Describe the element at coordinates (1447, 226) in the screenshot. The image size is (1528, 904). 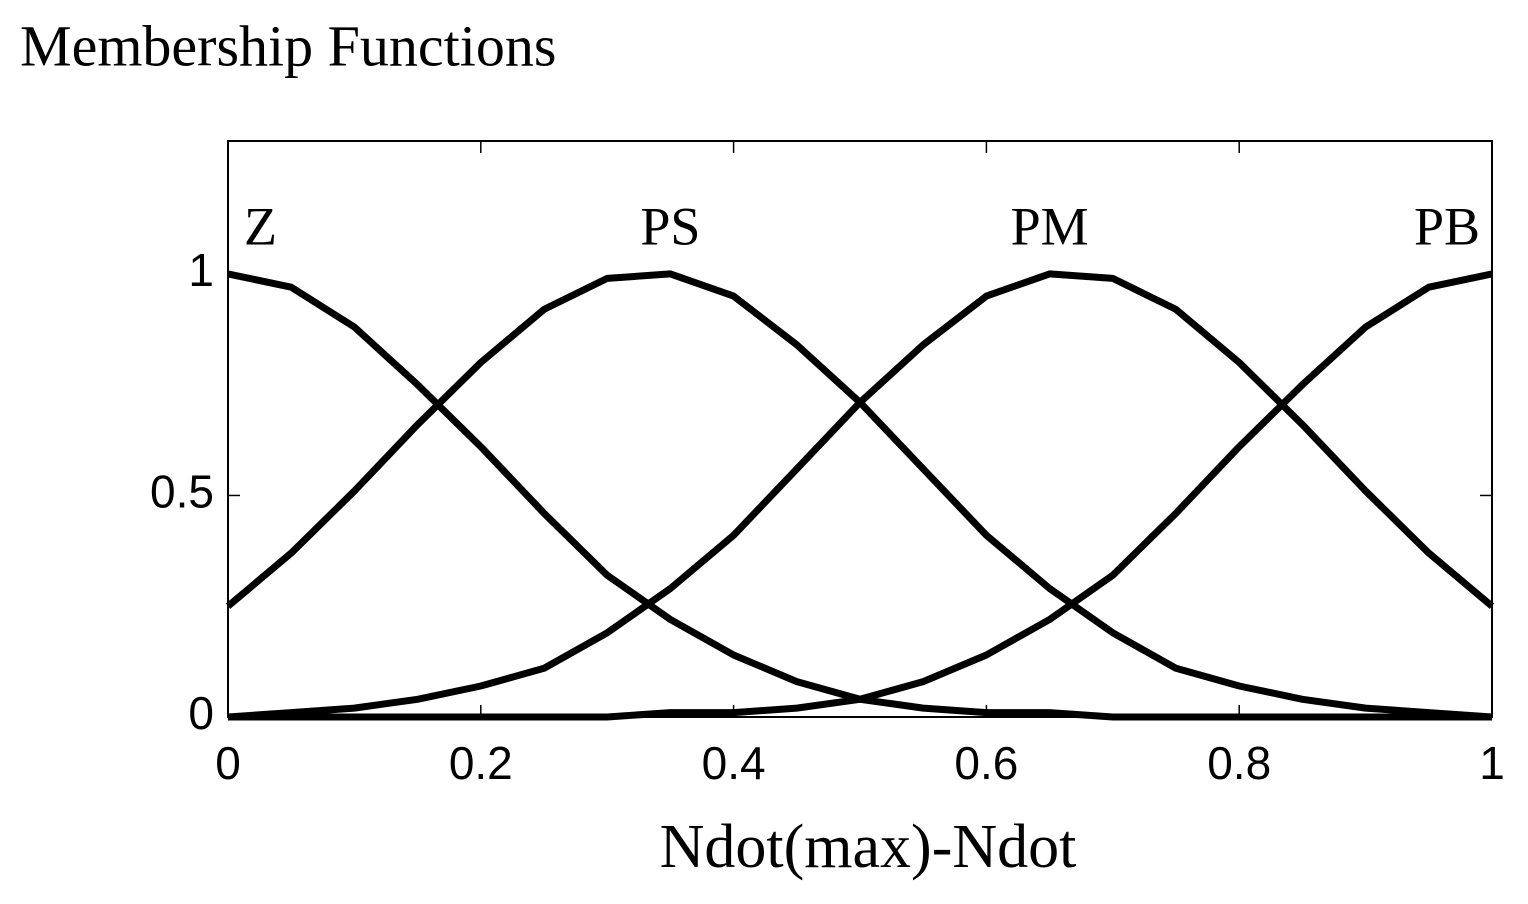
I see `series-label: PB` at that location.